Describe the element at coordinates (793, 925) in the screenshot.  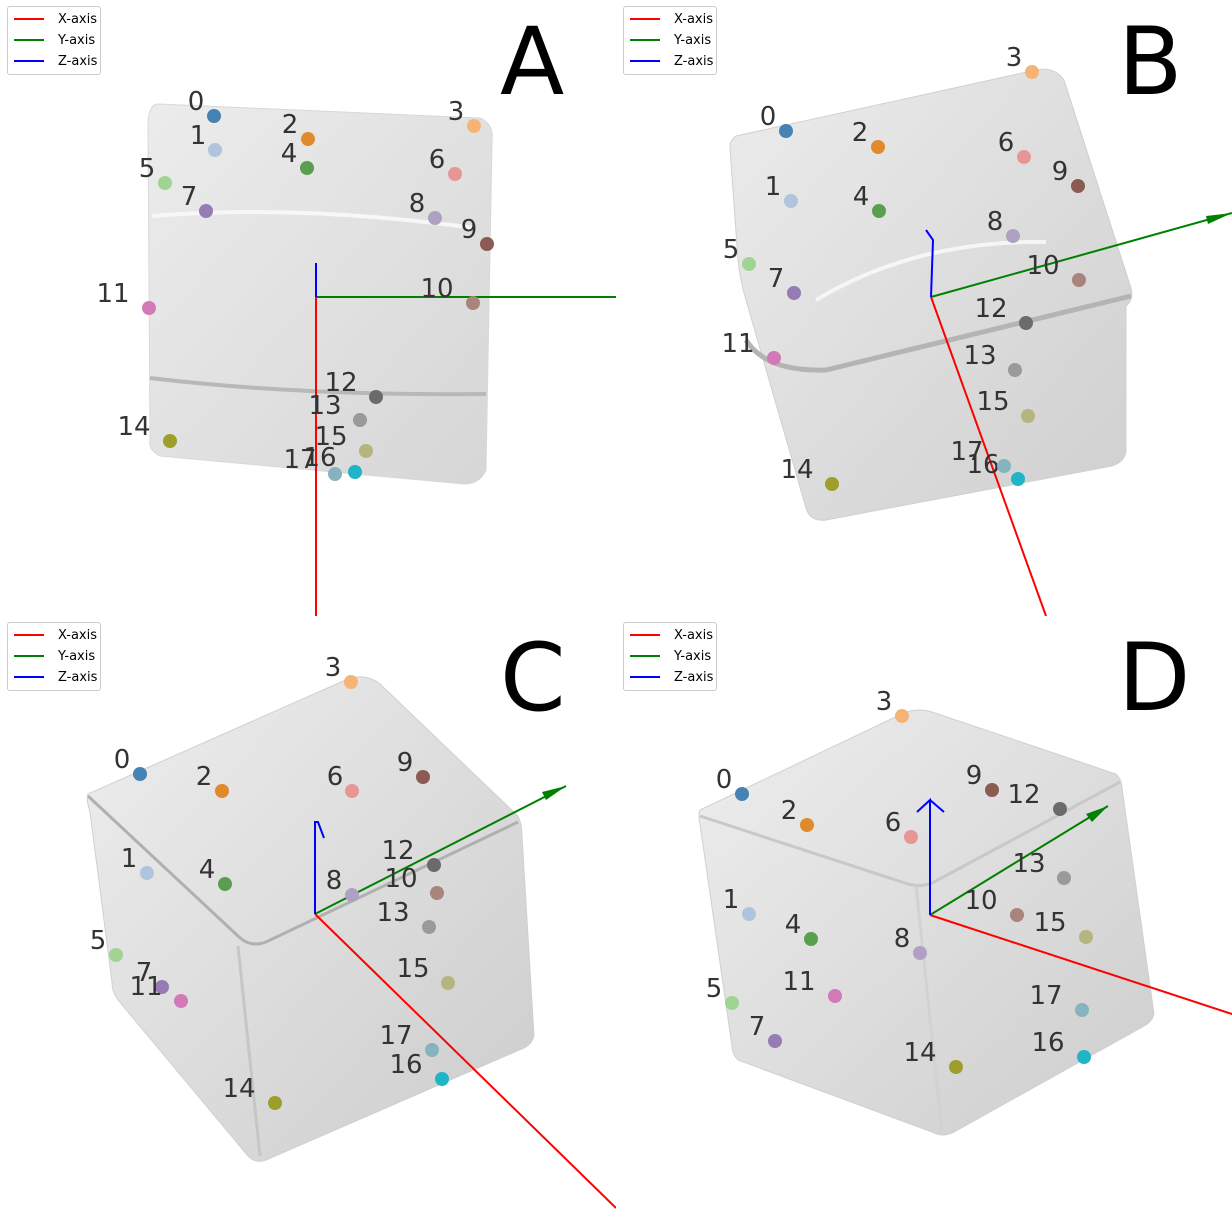
I see `point-label-4: 4` at that location.